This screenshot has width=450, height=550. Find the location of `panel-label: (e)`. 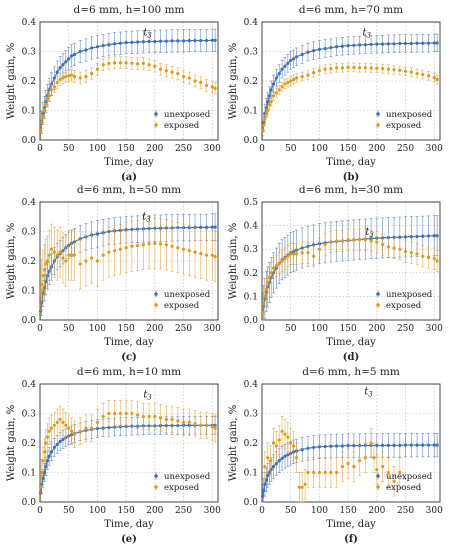

panel-label: (e) is located at coordinates (129, 539).